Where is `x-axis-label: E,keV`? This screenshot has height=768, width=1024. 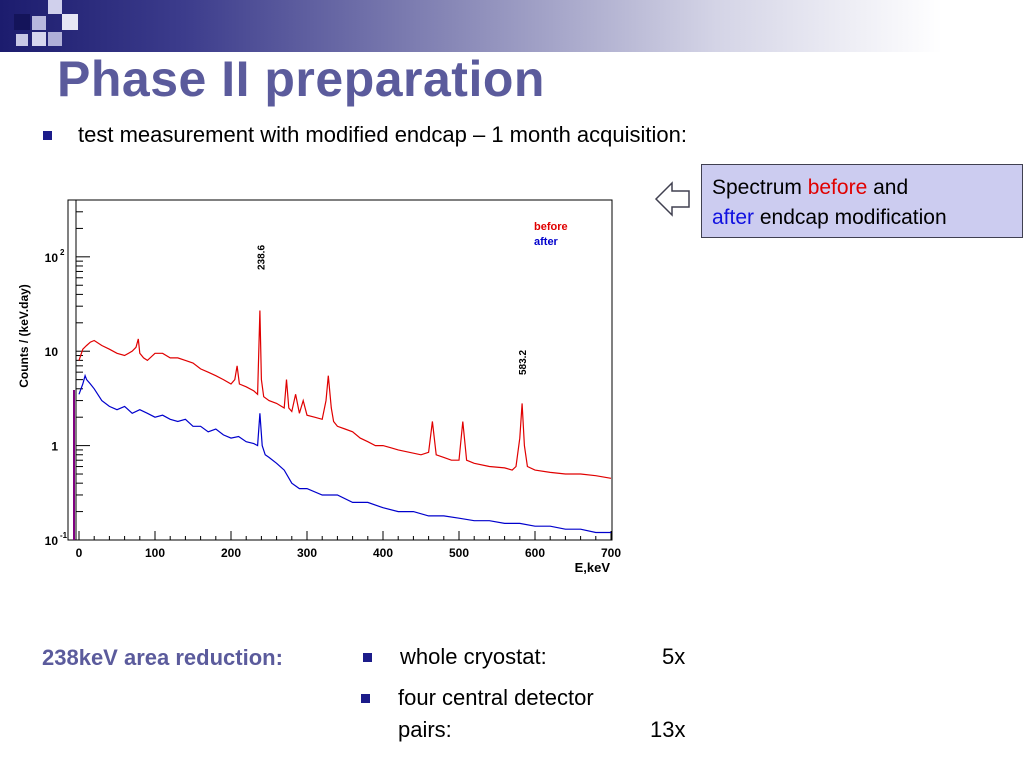
x-axis-label: E,keV is located at coordinates (593, 567).